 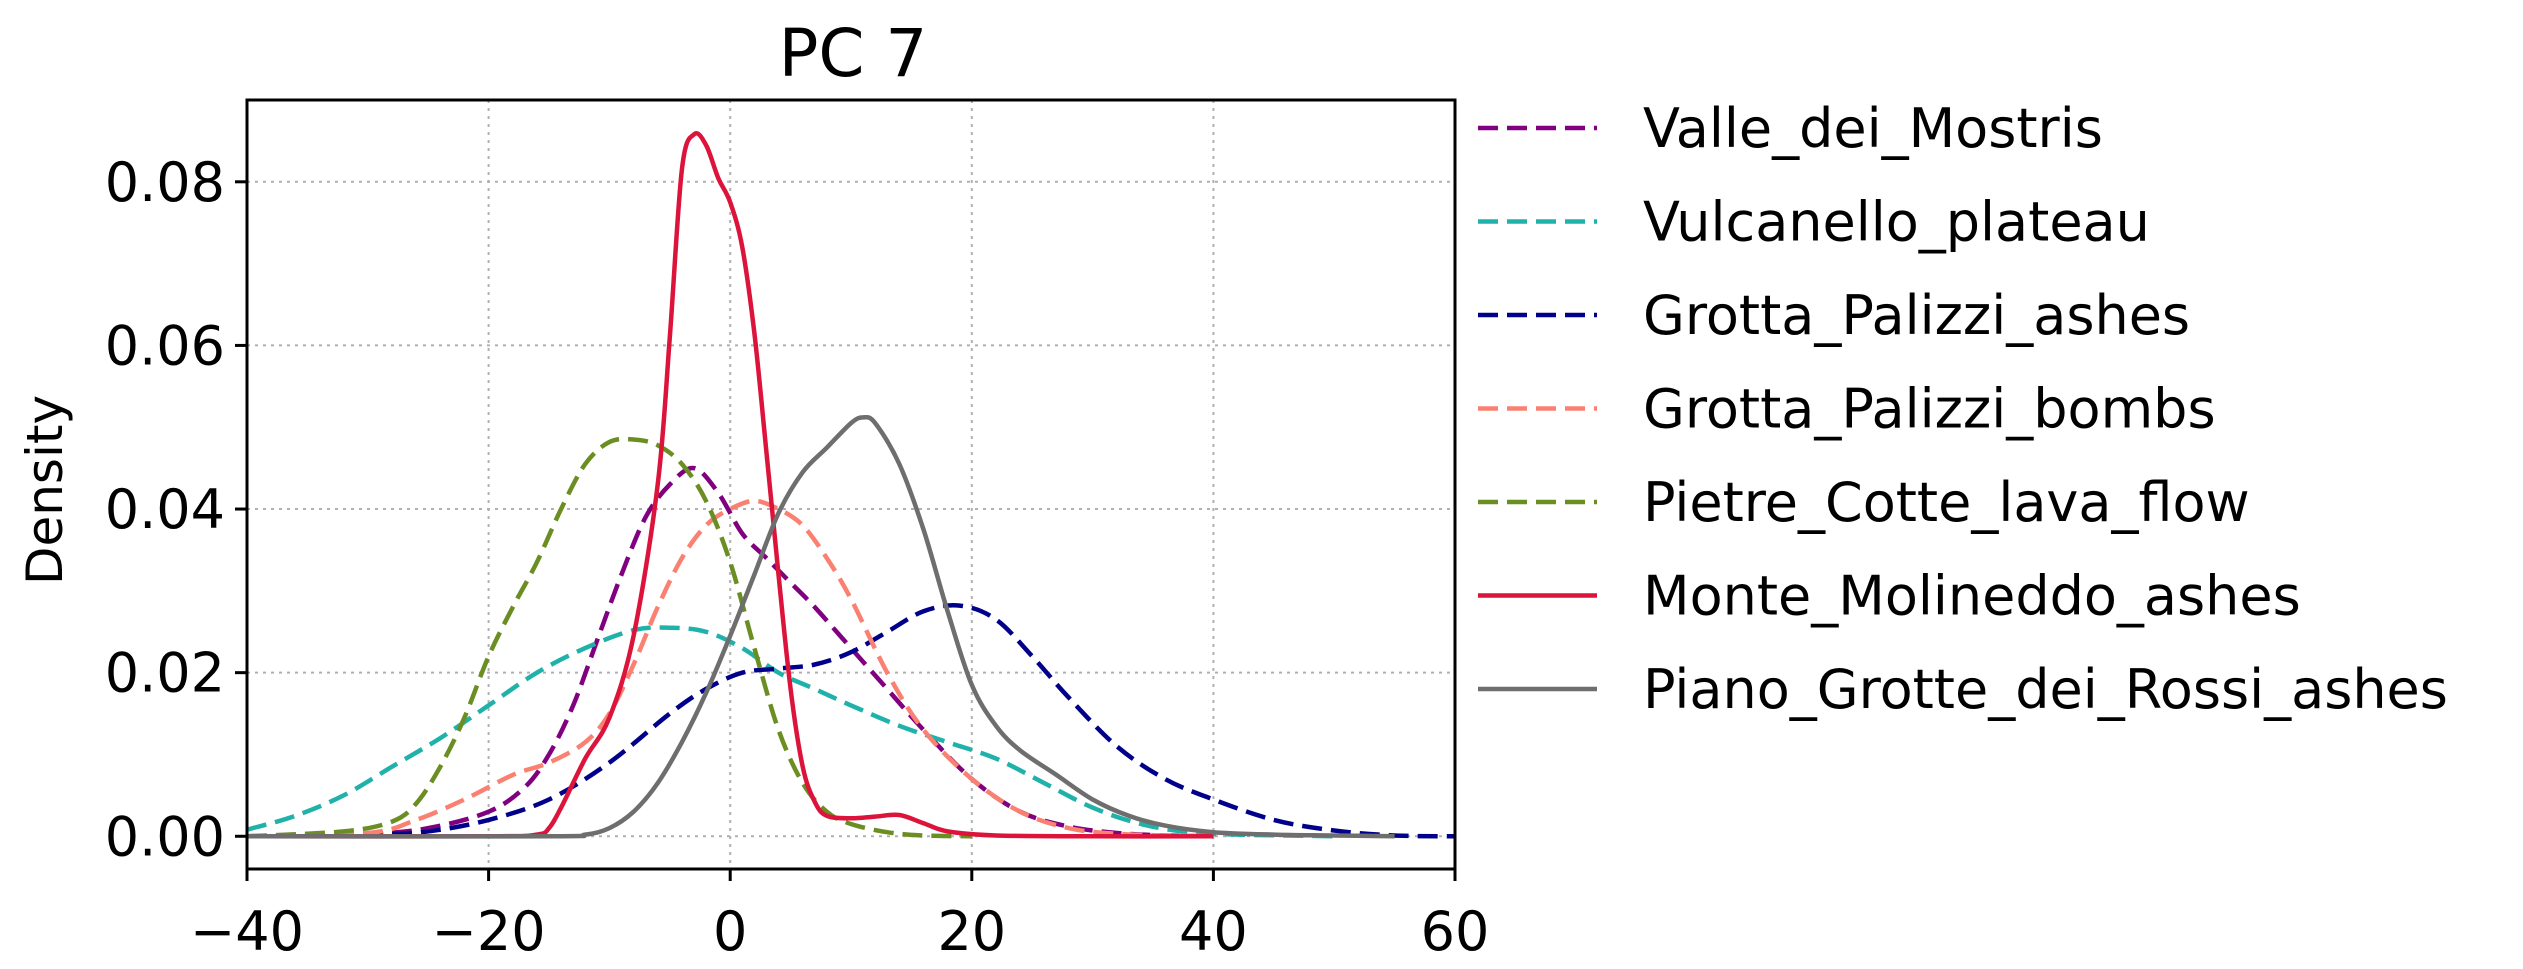 I want to click on legend-label: Grotta_Palizzi_bombs, so click(x=1929, y=409).